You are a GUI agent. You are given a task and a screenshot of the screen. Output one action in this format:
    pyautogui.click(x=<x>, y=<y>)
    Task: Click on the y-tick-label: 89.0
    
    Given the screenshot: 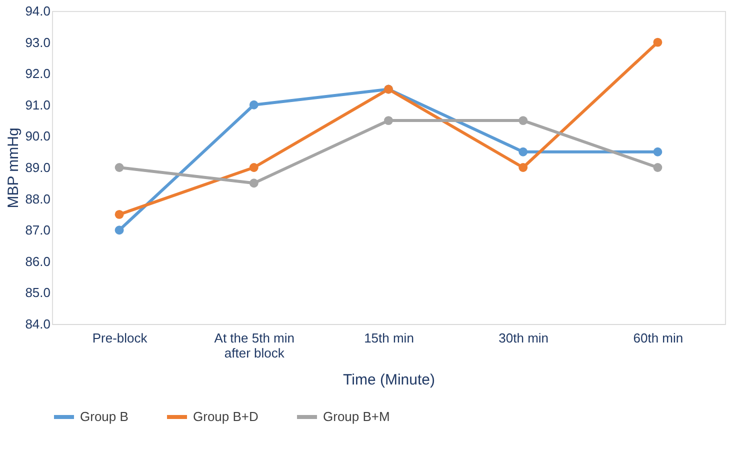 What is the action you would take?
    pyautogui.click(x=37, y=167)
    